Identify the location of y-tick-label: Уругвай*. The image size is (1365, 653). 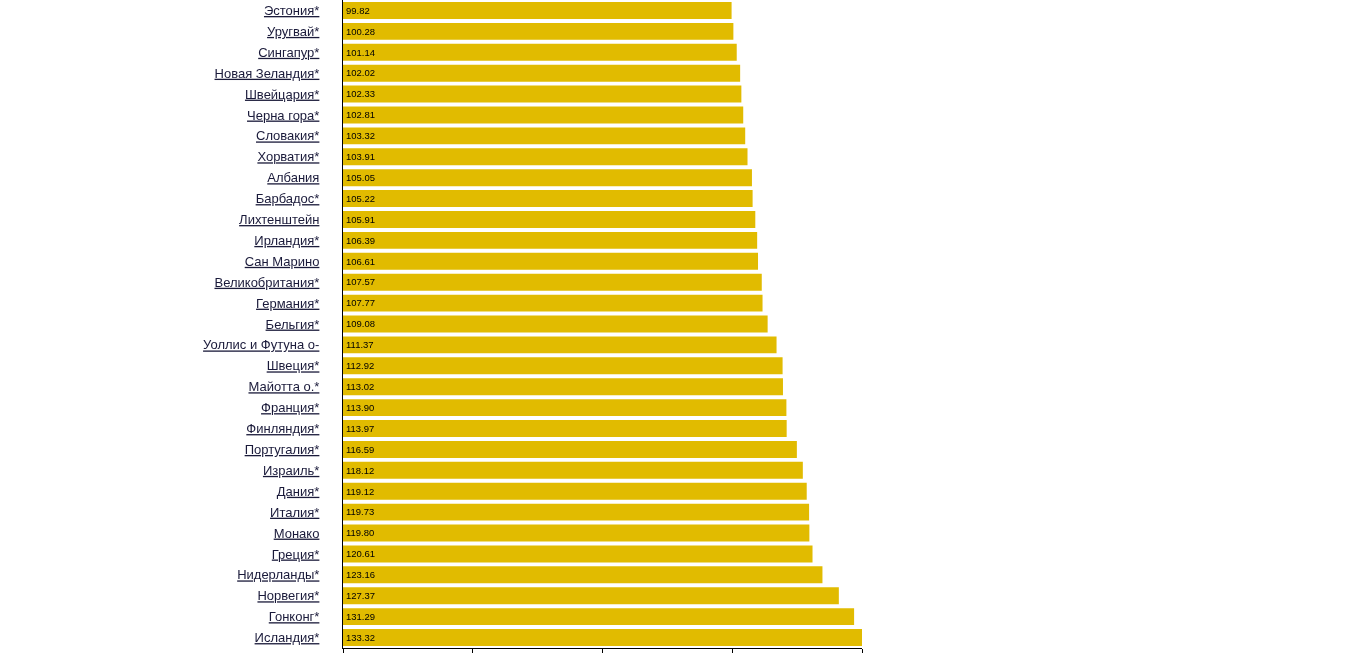
(293, 31).